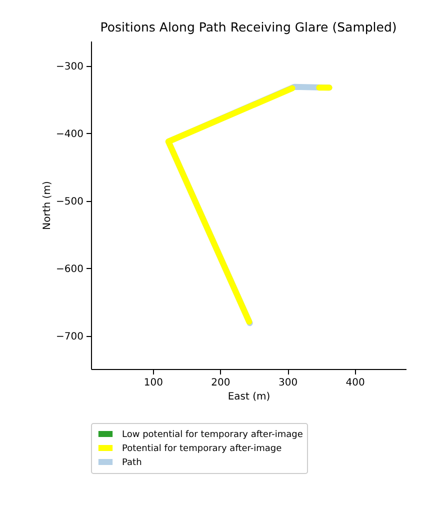 This screenshot has height=508, width=432. I want to click on y-tick-label: −700, so click(70, 336).